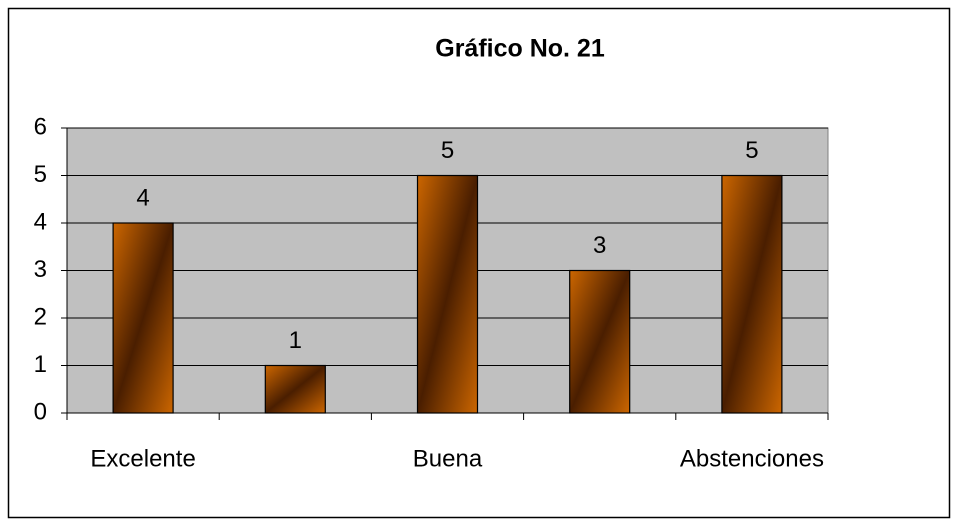 The width and height of the screenshot is (959, 526). What do you see at coordinates (142, 458) in the screenshot?
I see `x-tick-label: Excelente` at bounding box center [142, 458].